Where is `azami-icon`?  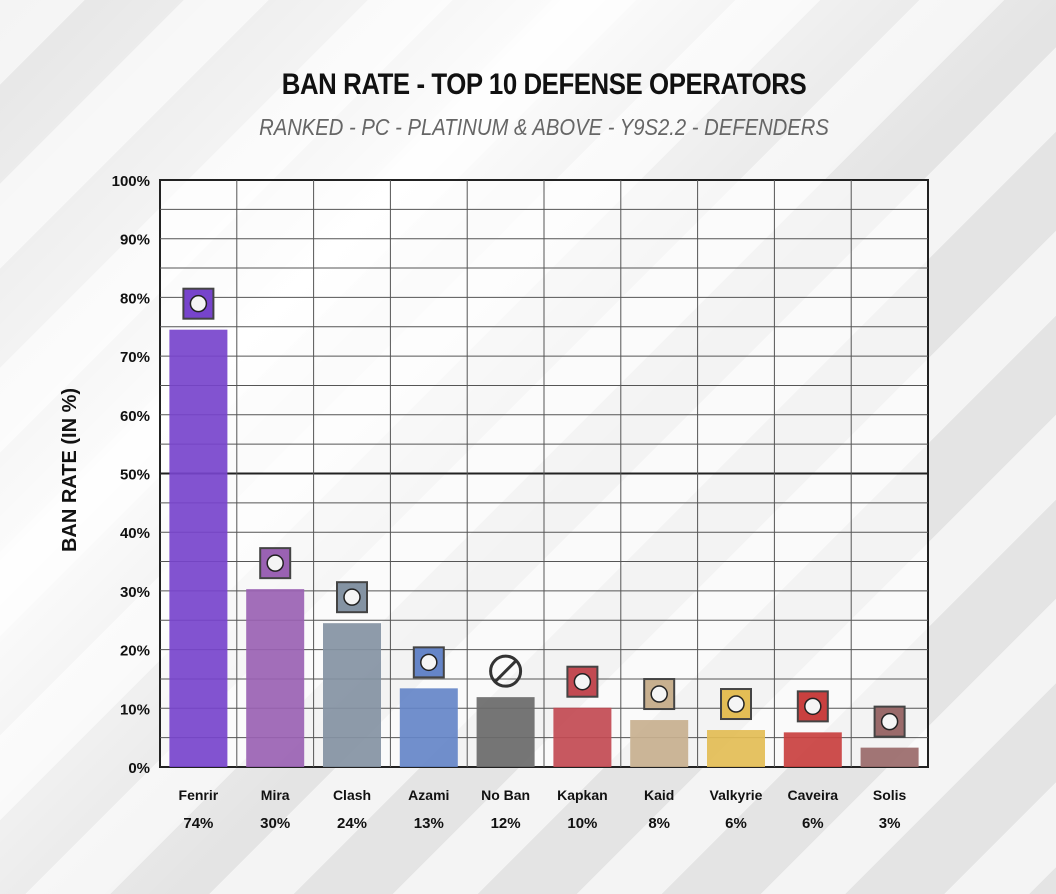
azami-icon is located at coordinates (428, 662).